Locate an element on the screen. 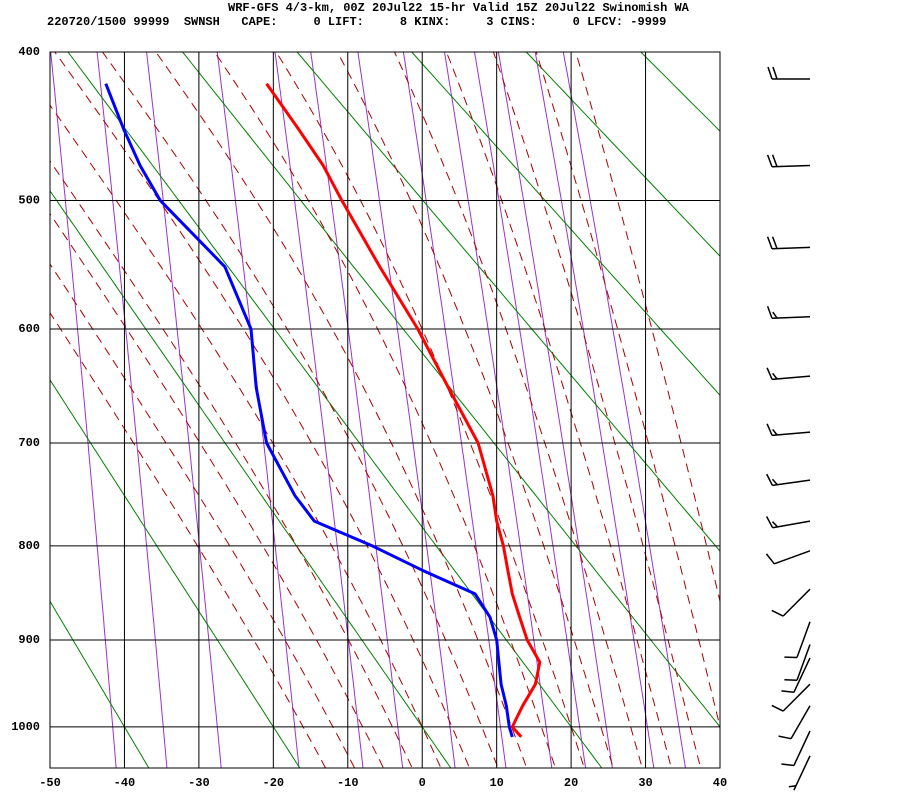 This screenshot has height=800, width=900. y-tick-label: 500 is located at coordinates (29, 201).